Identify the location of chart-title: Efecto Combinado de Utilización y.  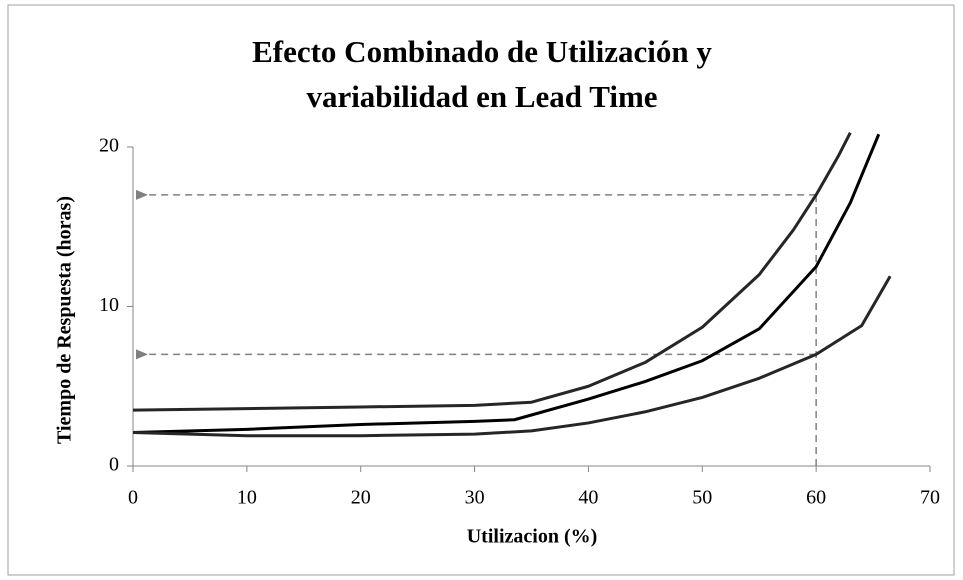
(482, 51).